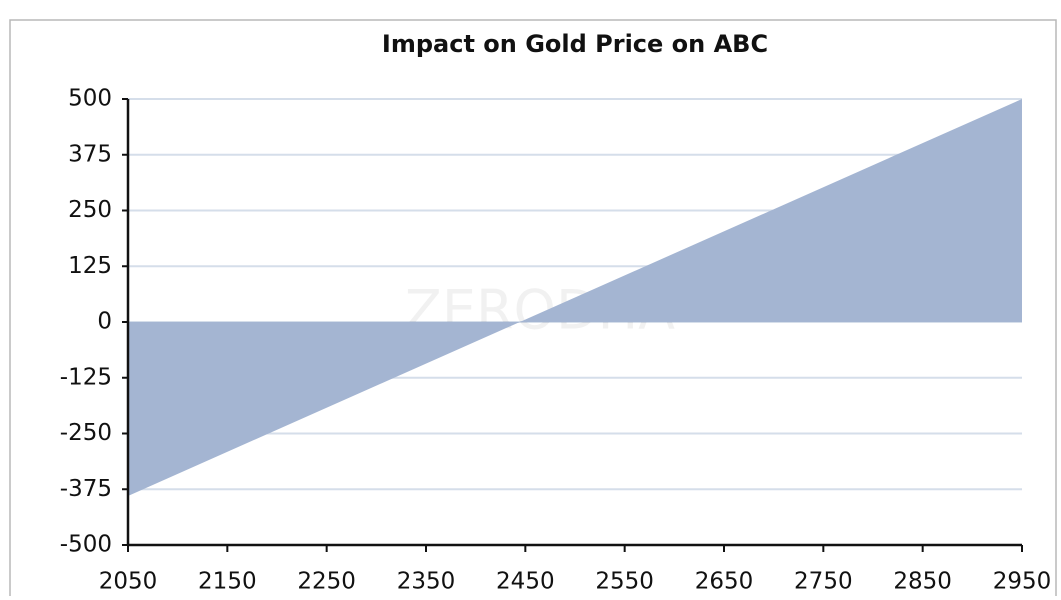  I want to click on y-tick-label: 250, so click(90, 210).